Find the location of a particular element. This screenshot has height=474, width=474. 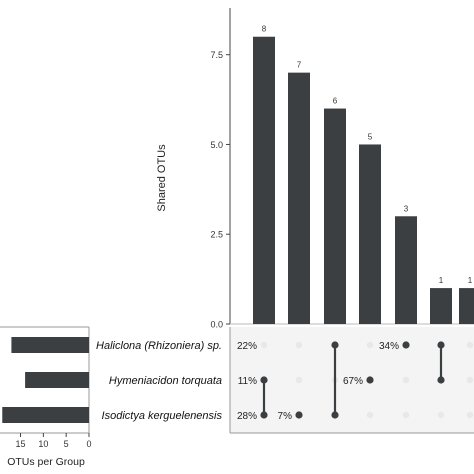

bar-value-label: 3 is located at coordinates (406, 208).